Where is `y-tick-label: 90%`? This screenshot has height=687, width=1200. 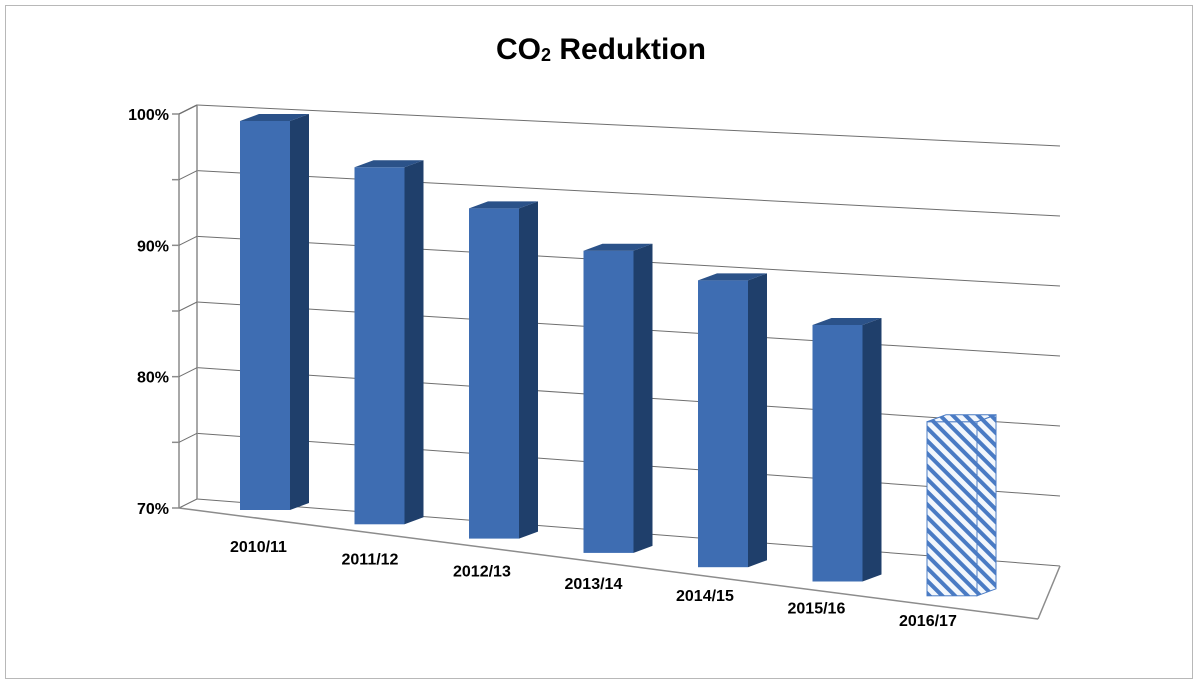 y-tick-label: 90% is located at coordinates (153, 246).